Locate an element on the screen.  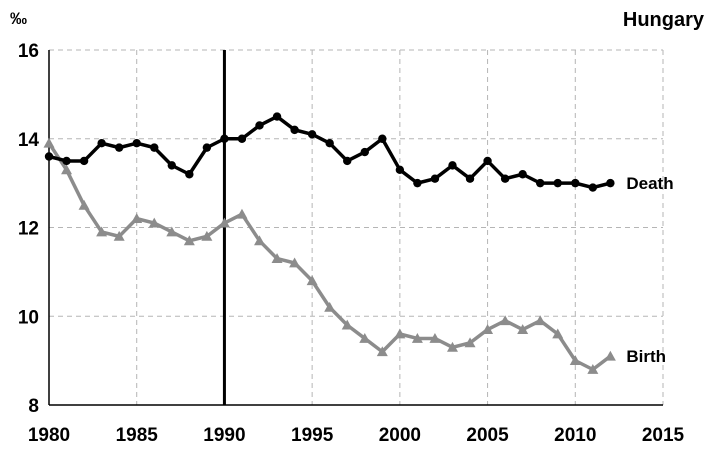
y-axis-unit: ‰ is located at coordinates (18, 18).